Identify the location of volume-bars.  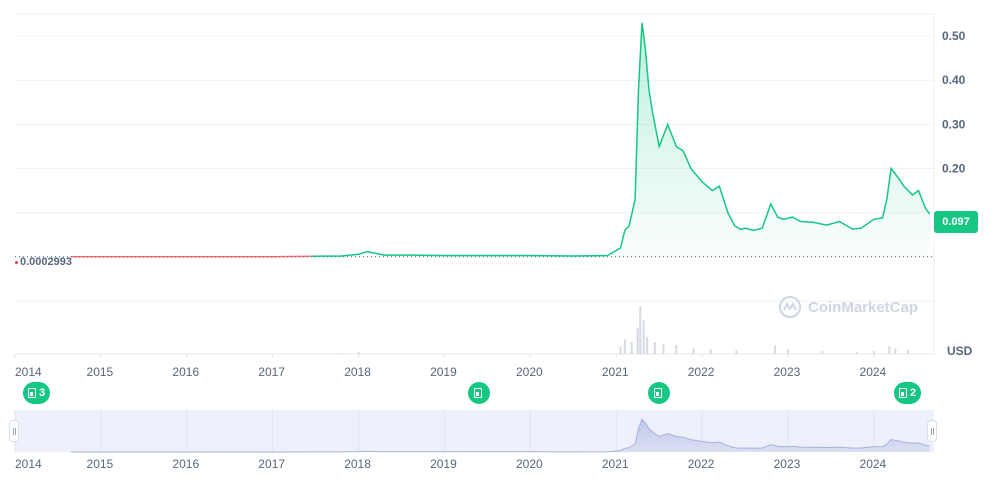
(625, 330).